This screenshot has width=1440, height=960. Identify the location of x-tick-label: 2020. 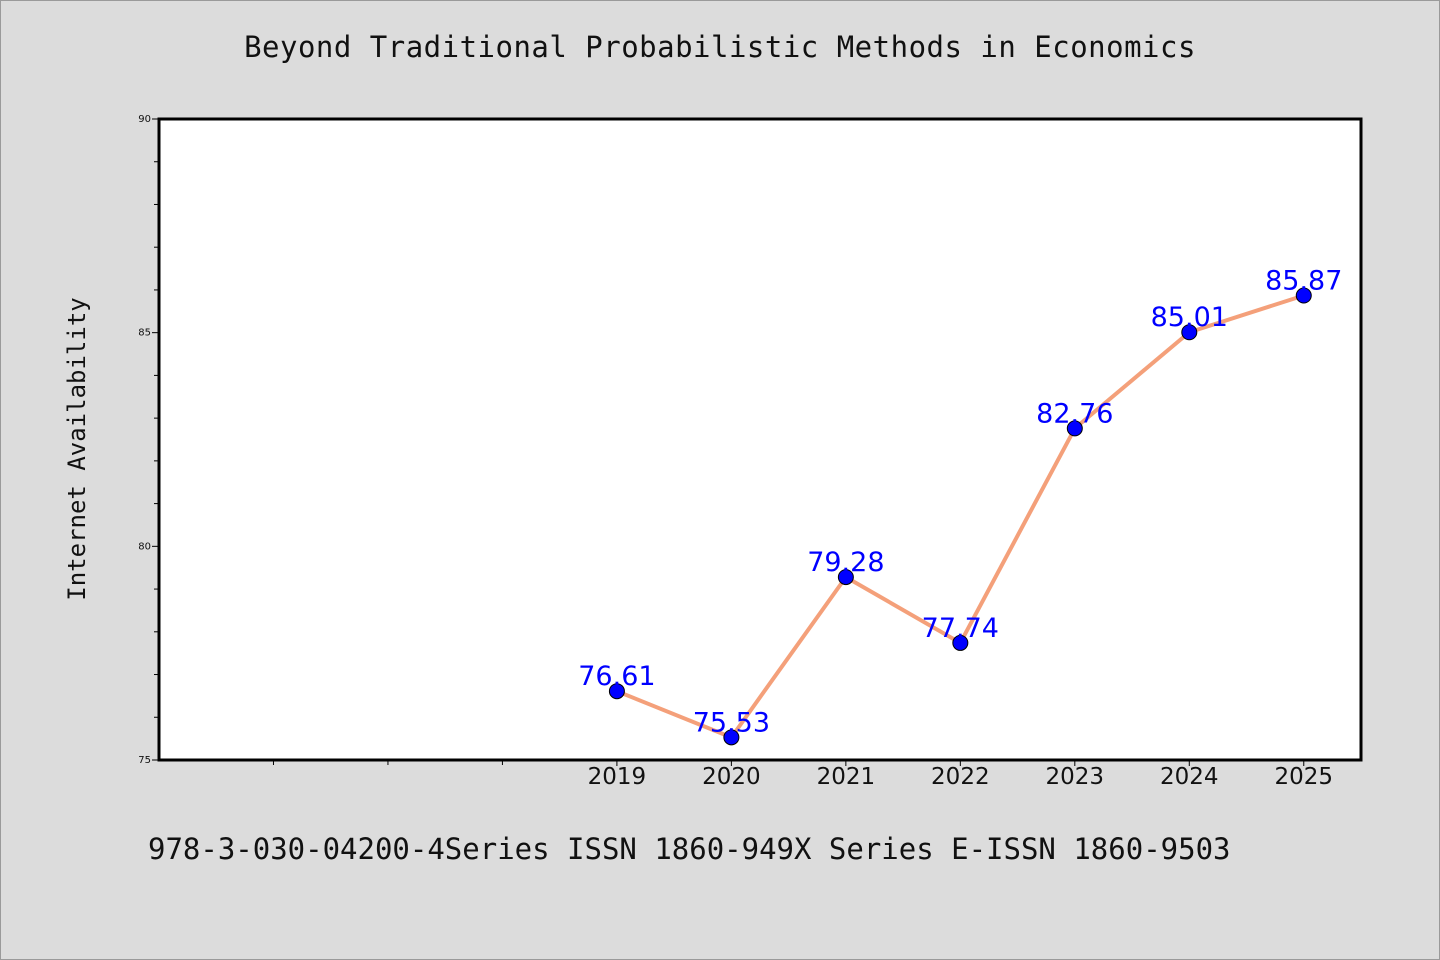
(731, 777).